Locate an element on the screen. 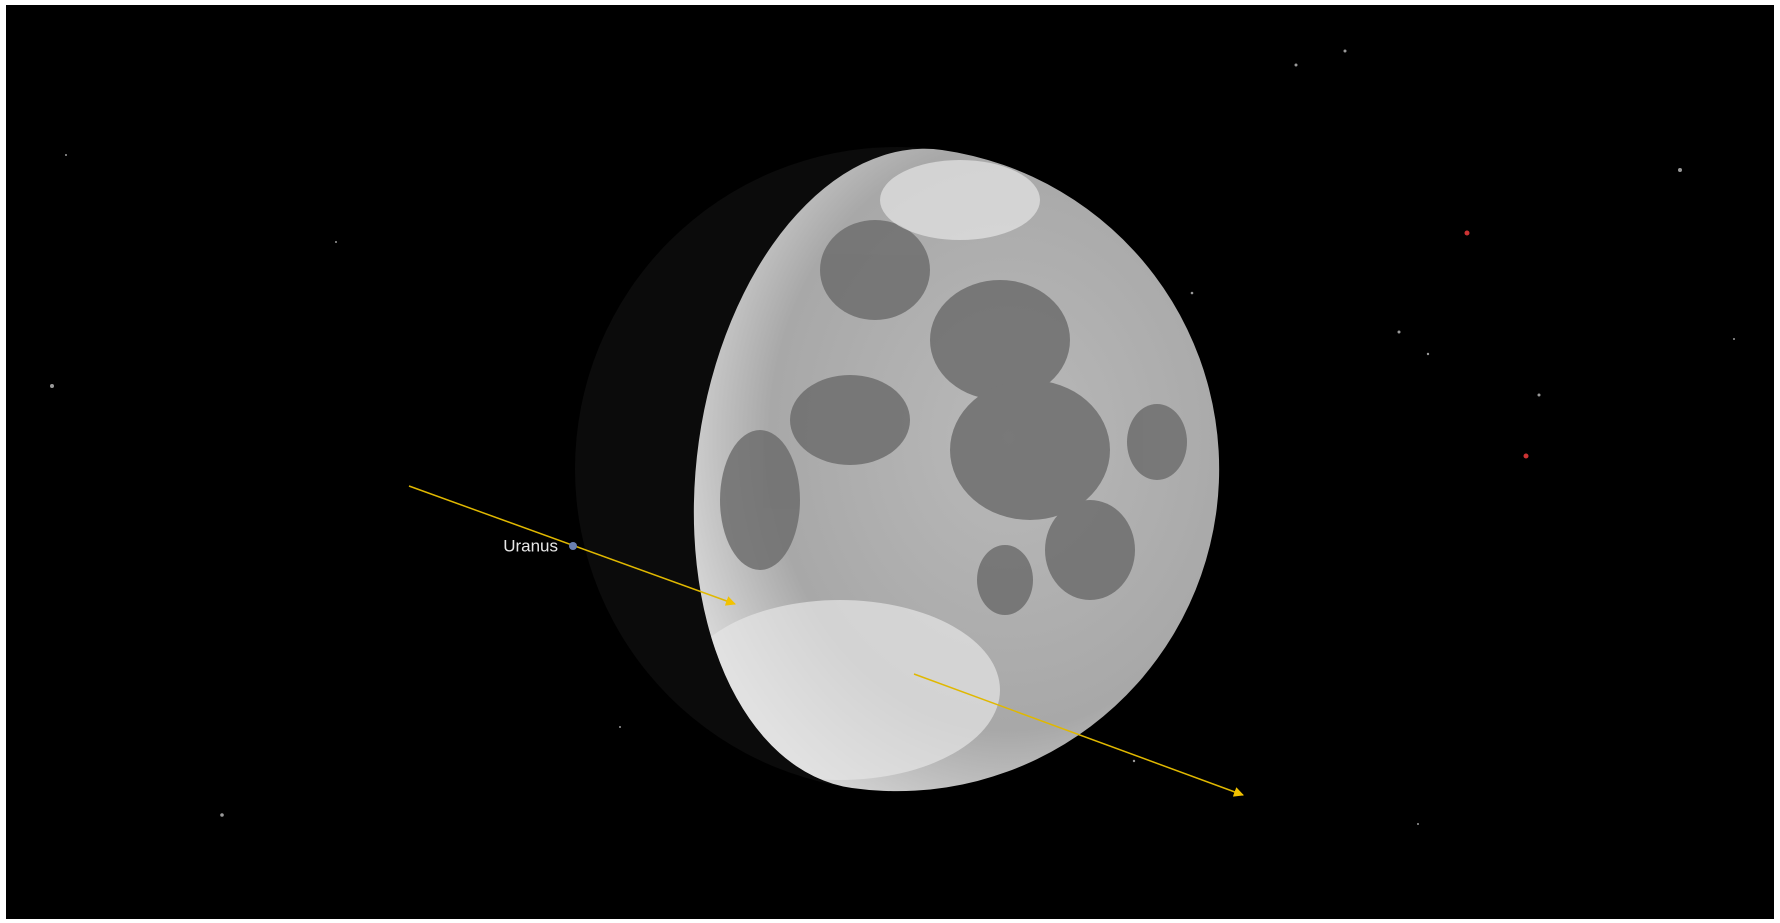  planet-label: Uranus is located at coordinates (530, 545).